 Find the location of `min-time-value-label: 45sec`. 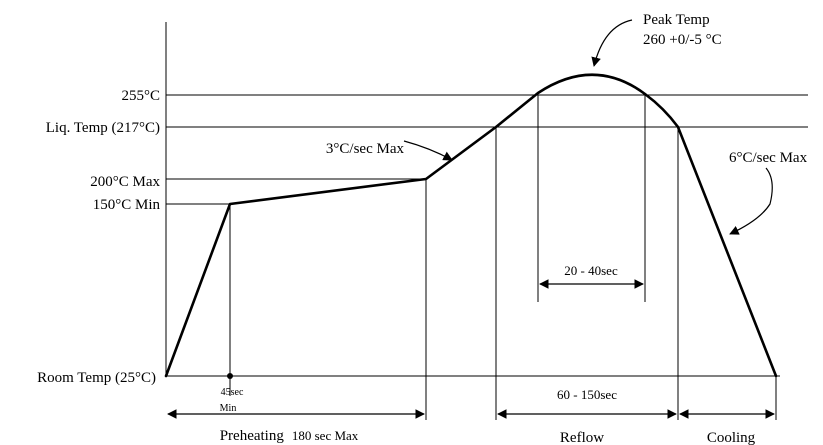

min-time-value-label: 45sec is located at coordinates (232, 392).